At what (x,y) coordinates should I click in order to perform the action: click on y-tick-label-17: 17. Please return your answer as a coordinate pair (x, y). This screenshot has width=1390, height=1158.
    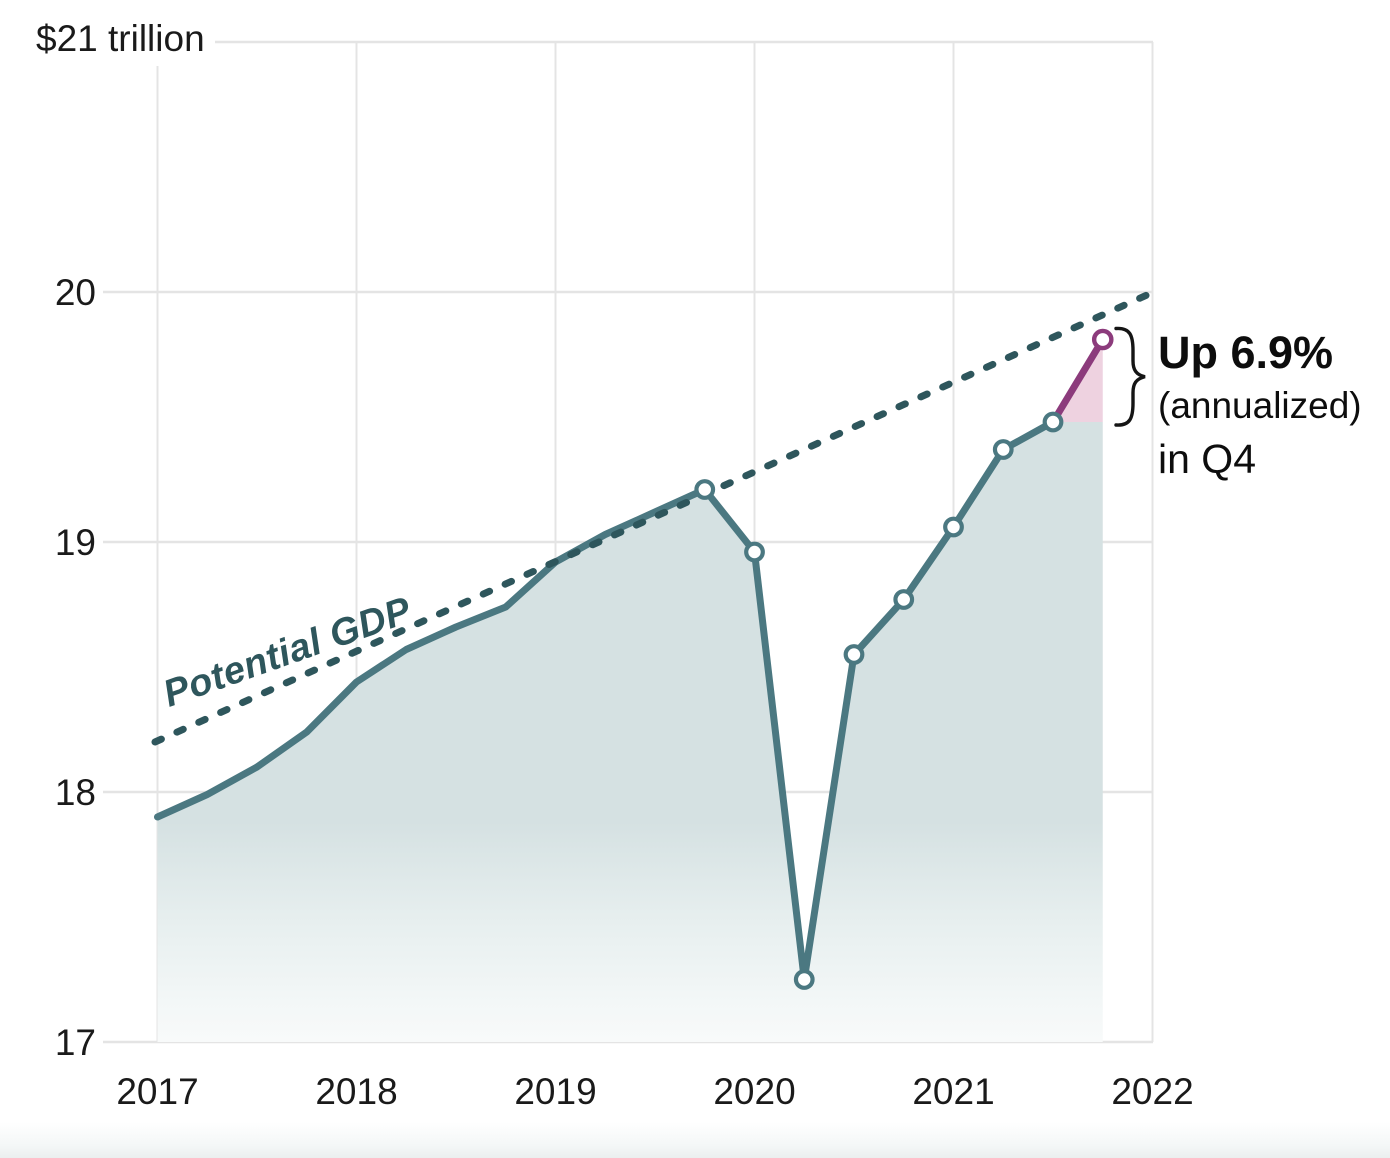
    Looking at the image, I should click on (75, 1042).